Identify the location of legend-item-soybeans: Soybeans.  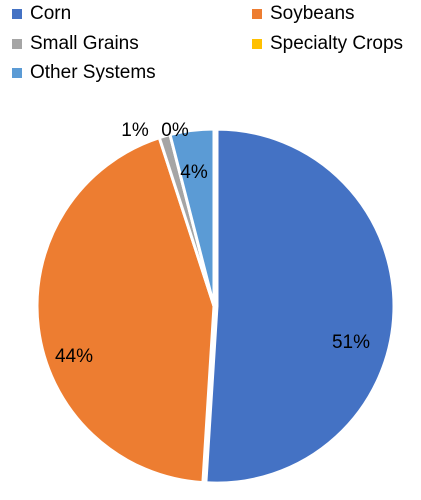
(303, 14).